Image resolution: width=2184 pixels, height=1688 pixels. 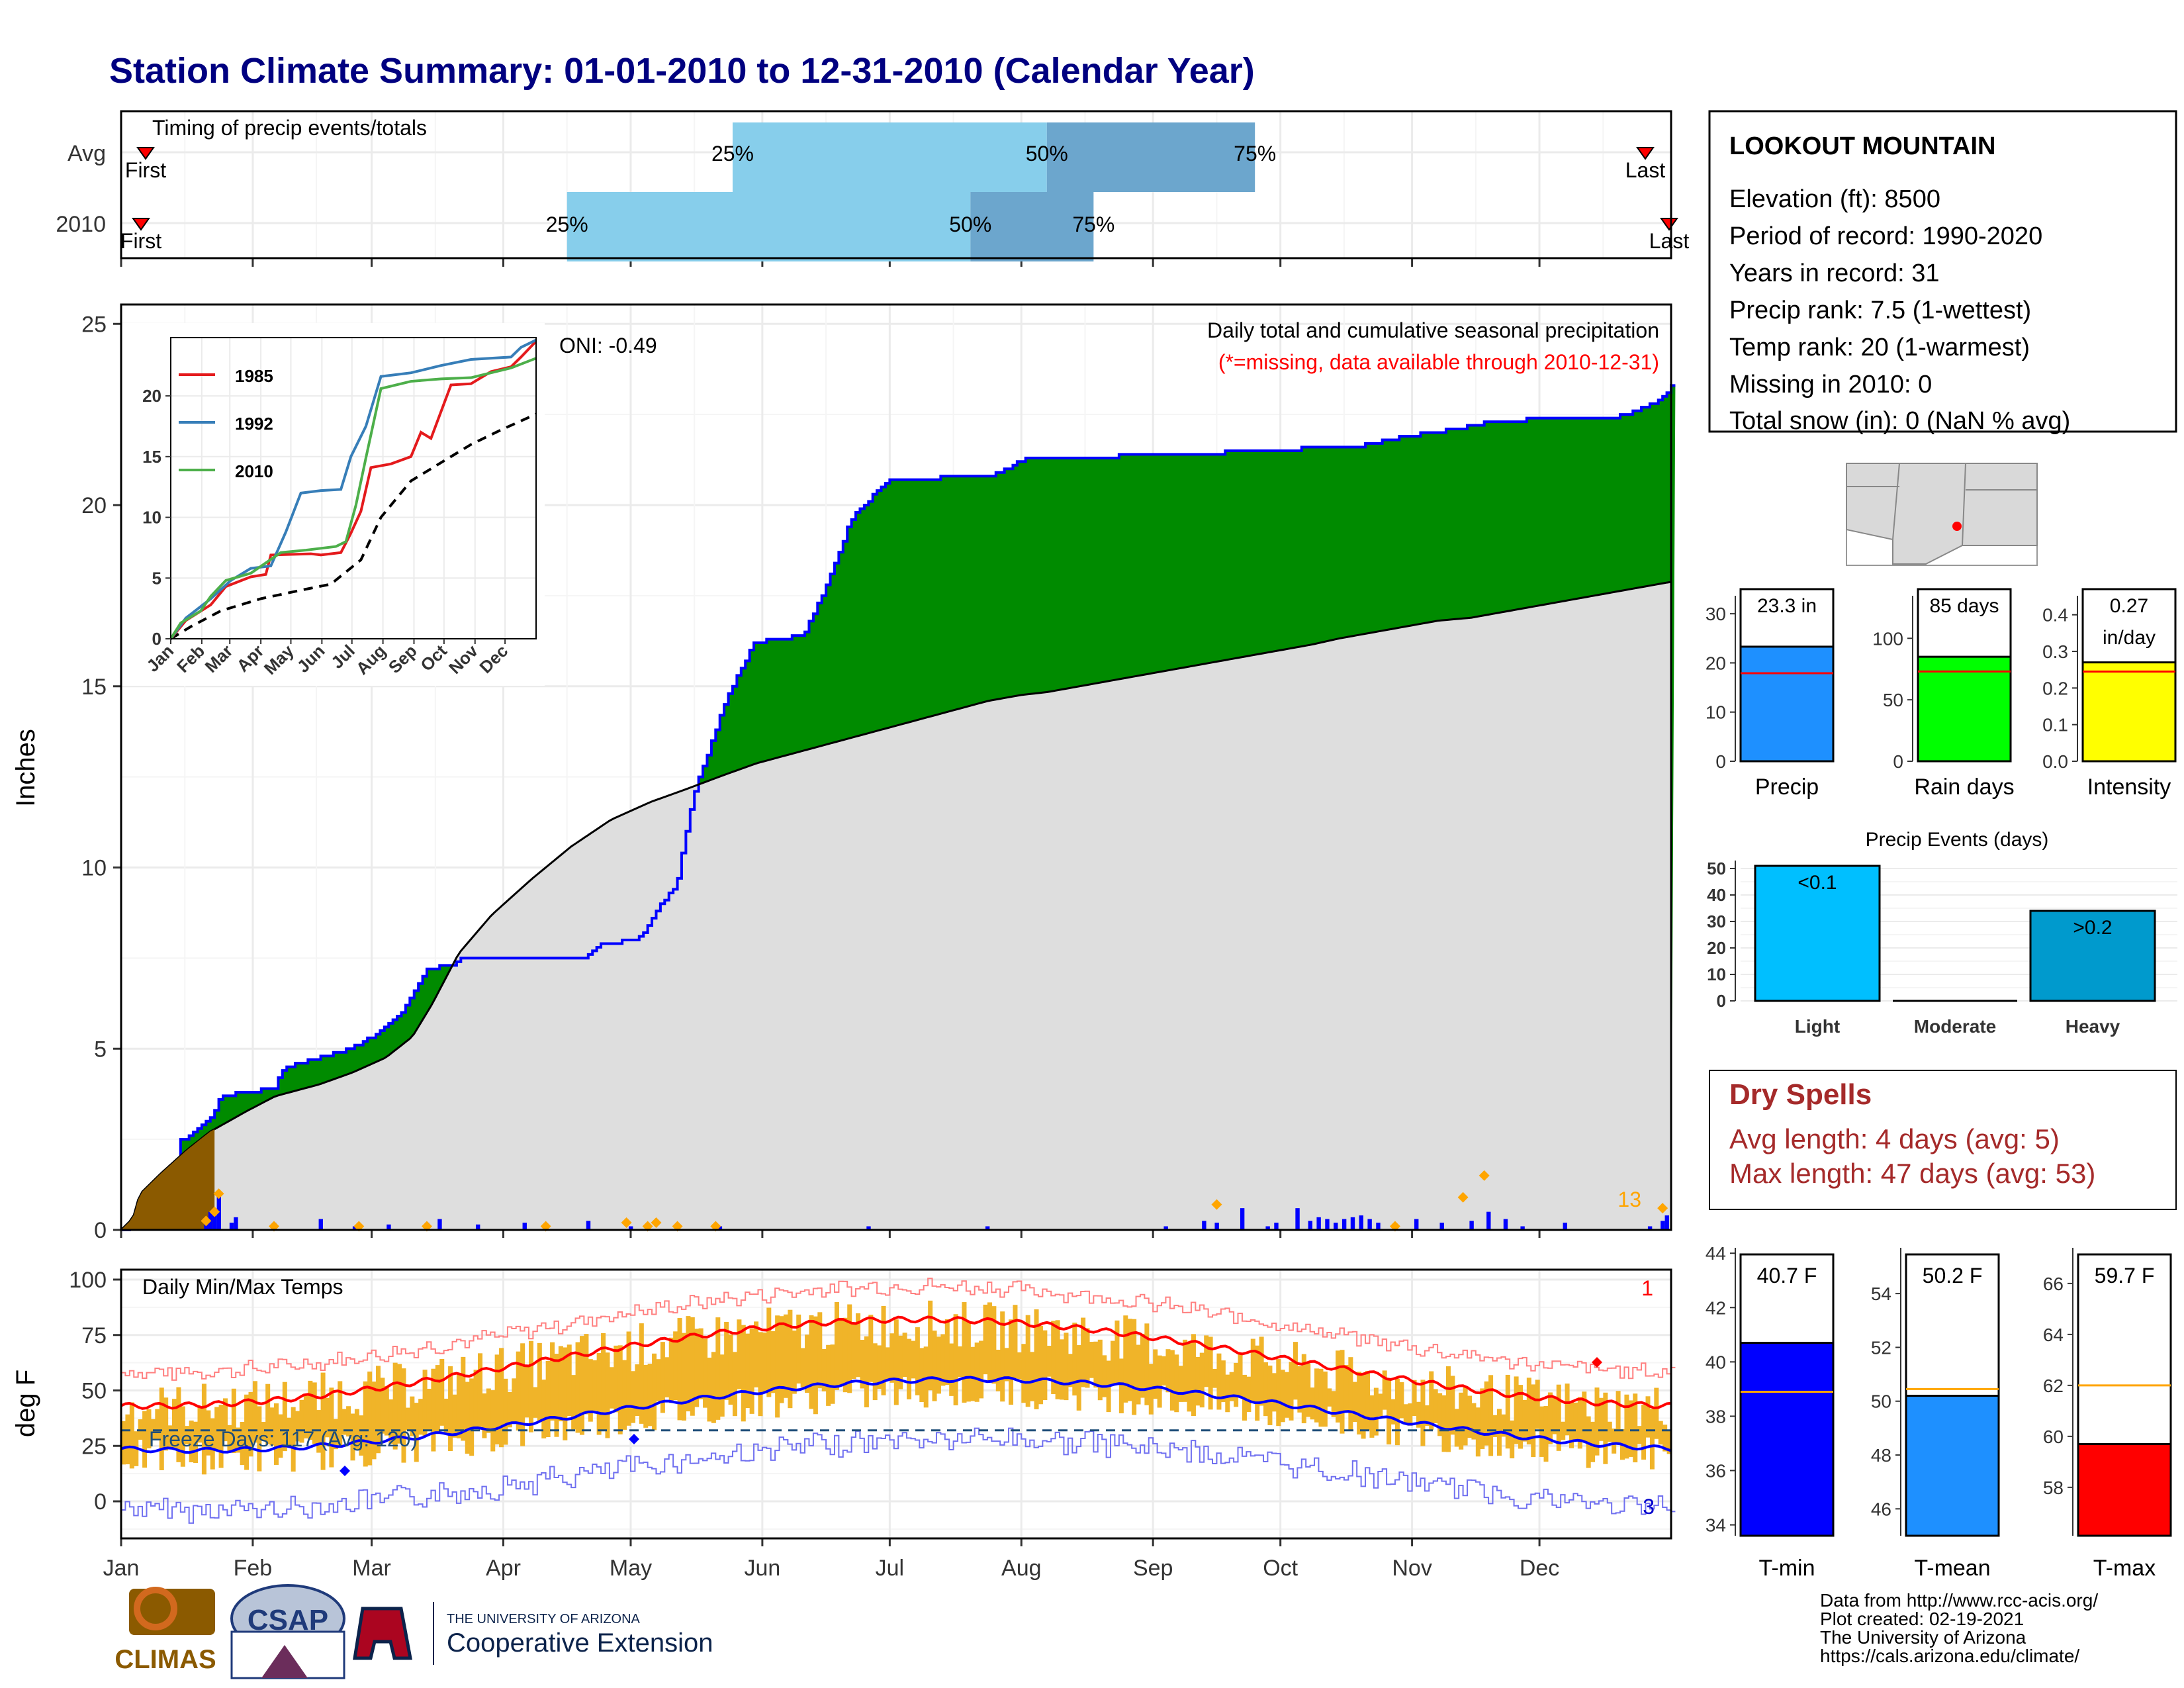 I want to click on credit-line-2: Plot created: 02-19-2021, so click(x=1922, y=1619).